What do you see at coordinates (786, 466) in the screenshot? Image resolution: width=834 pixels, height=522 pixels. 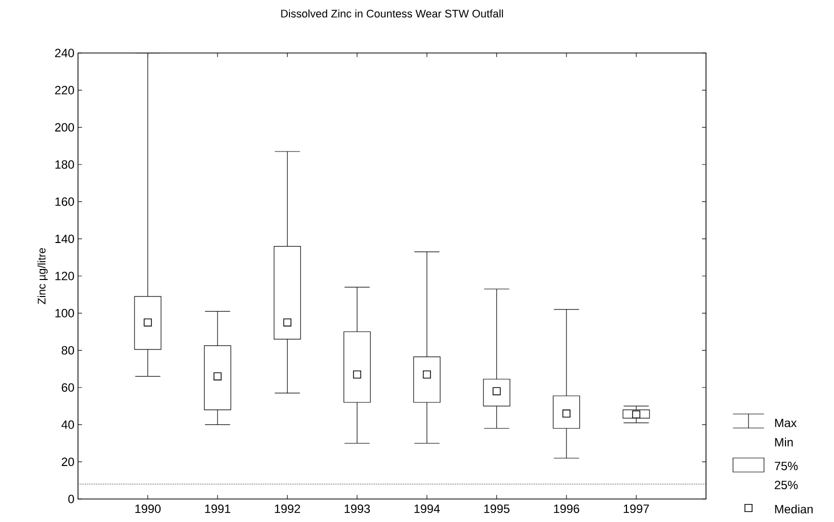 I see `text: 75%` at bounding box center [786, 466].